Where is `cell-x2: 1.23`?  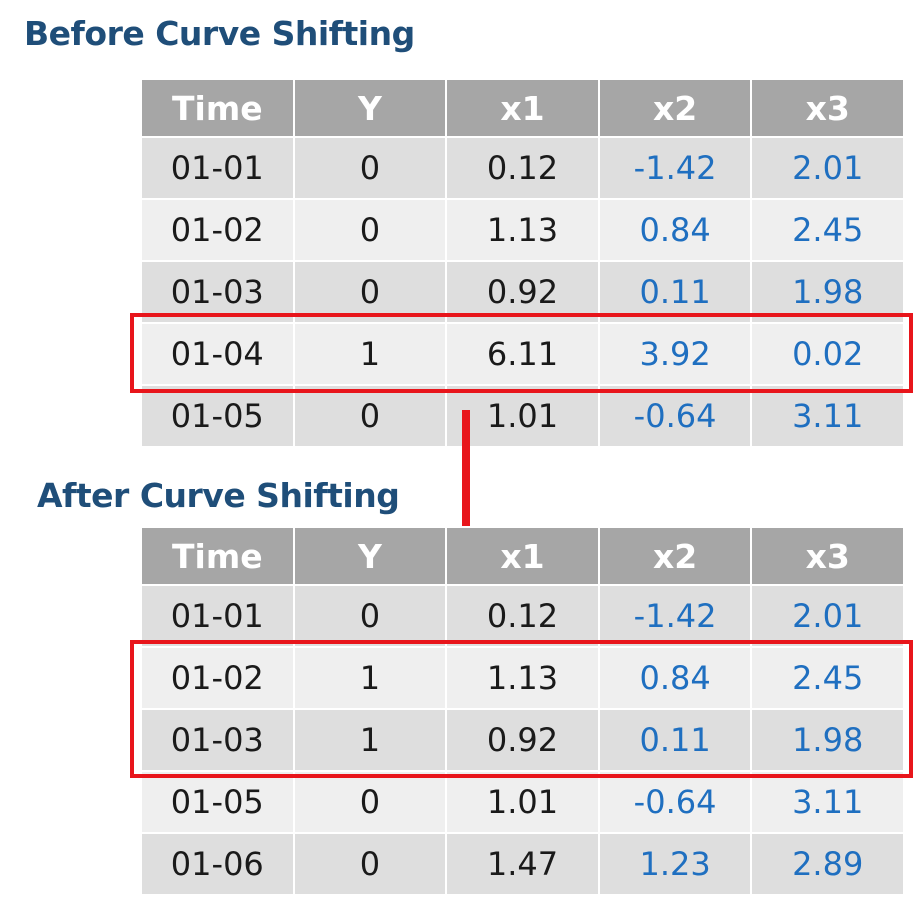
cell-x2: 1.23 is located at coordinates (675, 864).